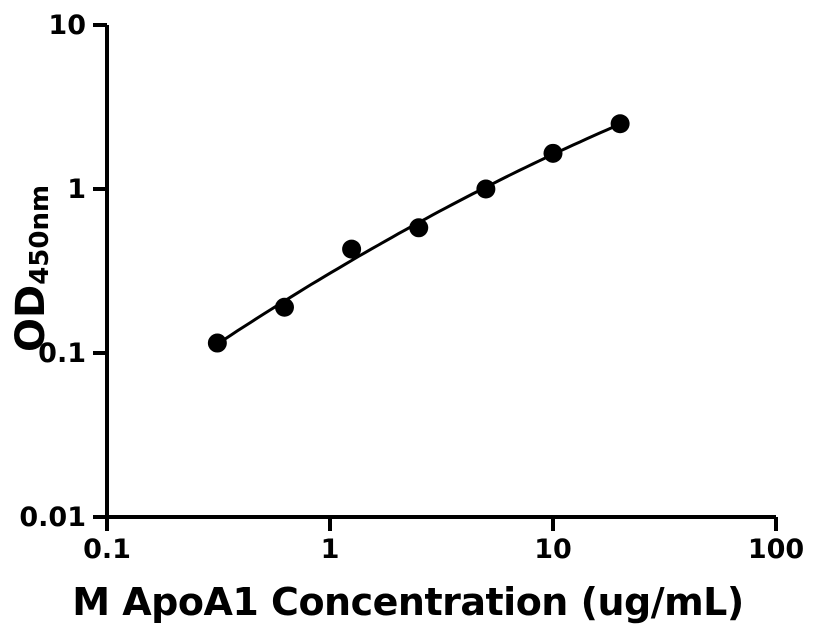  What do you see at coordinates (40, 234) in the screenshot?
I see `y-axis-title-subscript: 450nm` at bounding box center [40, 234].